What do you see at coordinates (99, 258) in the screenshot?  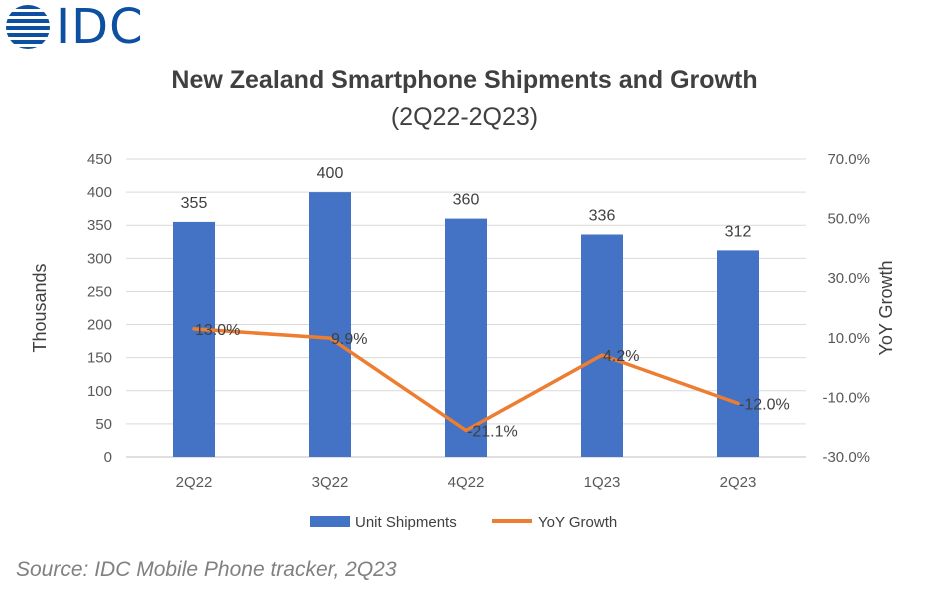 I see `y-tick-label: 300` at bounding box center [99, 258].